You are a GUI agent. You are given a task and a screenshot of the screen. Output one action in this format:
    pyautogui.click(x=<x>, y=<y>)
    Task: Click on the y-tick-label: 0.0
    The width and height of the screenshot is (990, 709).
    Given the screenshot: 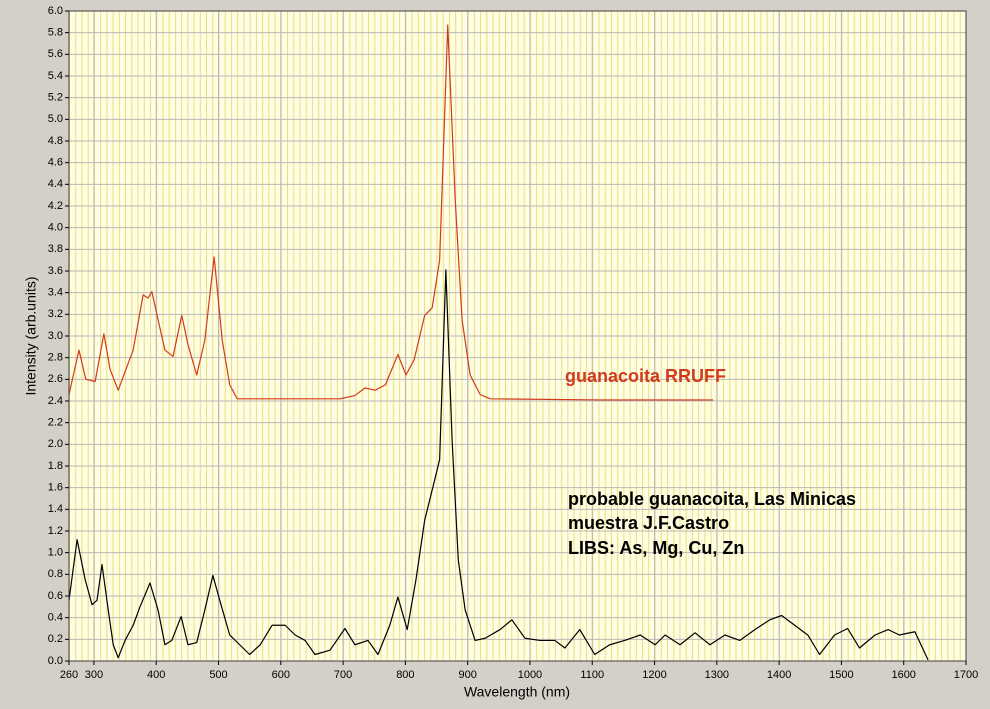 What is the action you would take?
    pyautogui.click(x=55, y=661)
    